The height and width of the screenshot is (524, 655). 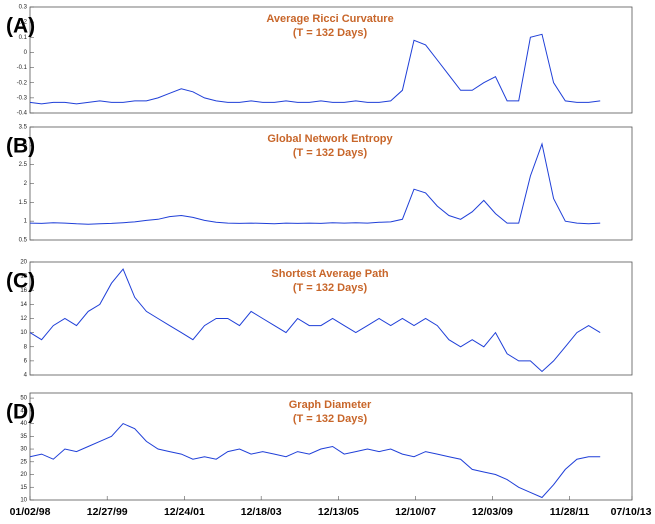 What do you see at coordinates (26, 347) in the screenshot?
I see `y-tick-label: 8` at bounding box center [26, 347].